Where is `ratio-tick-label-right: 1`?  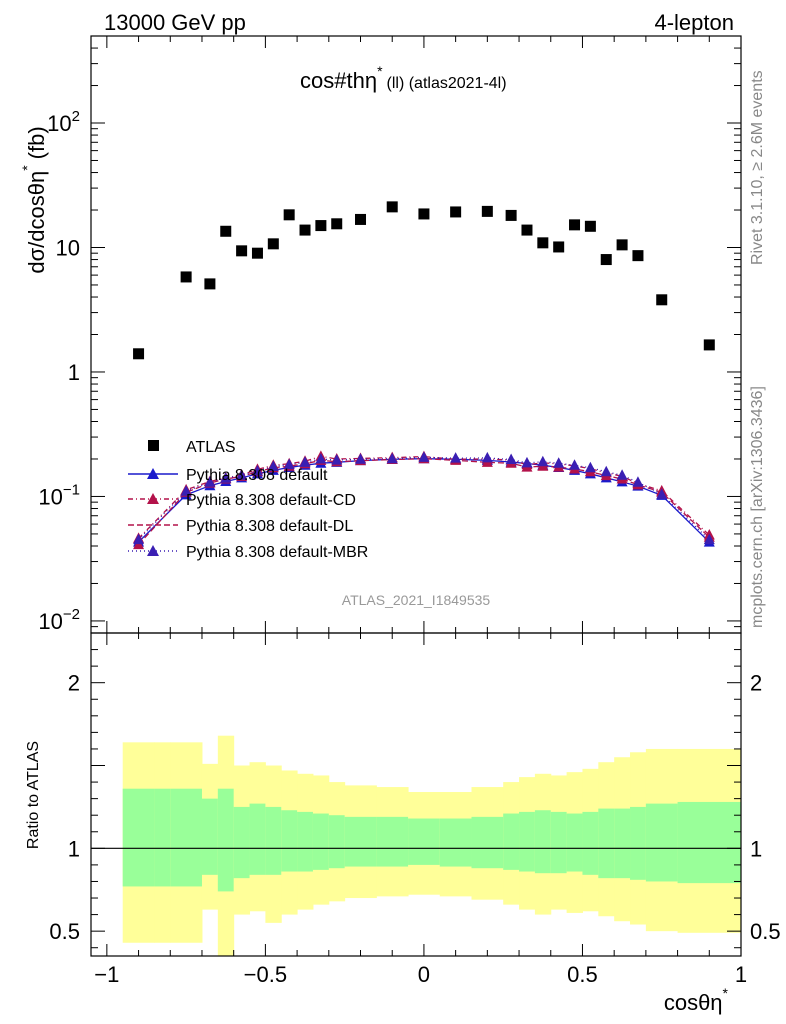 ratio-tick-label-right: 1 is located at coordinates (756, 848).